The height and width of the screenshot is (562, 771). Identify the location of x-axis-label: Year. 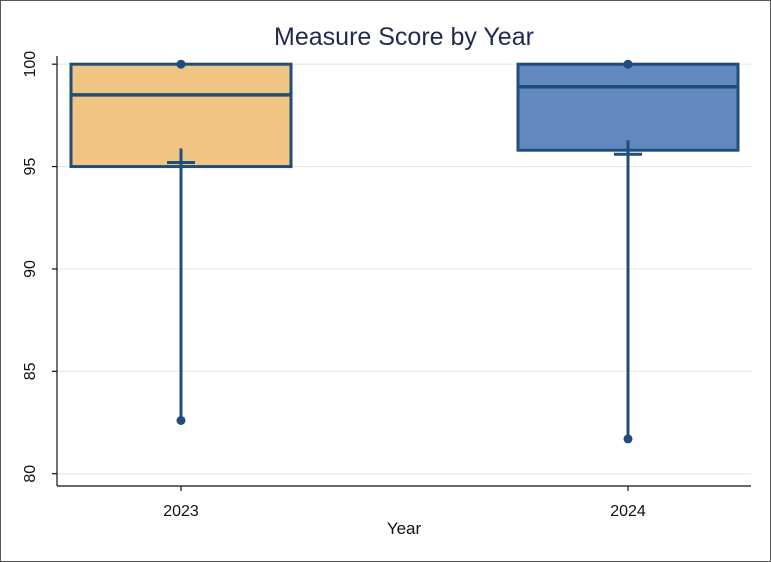
(404, 528).